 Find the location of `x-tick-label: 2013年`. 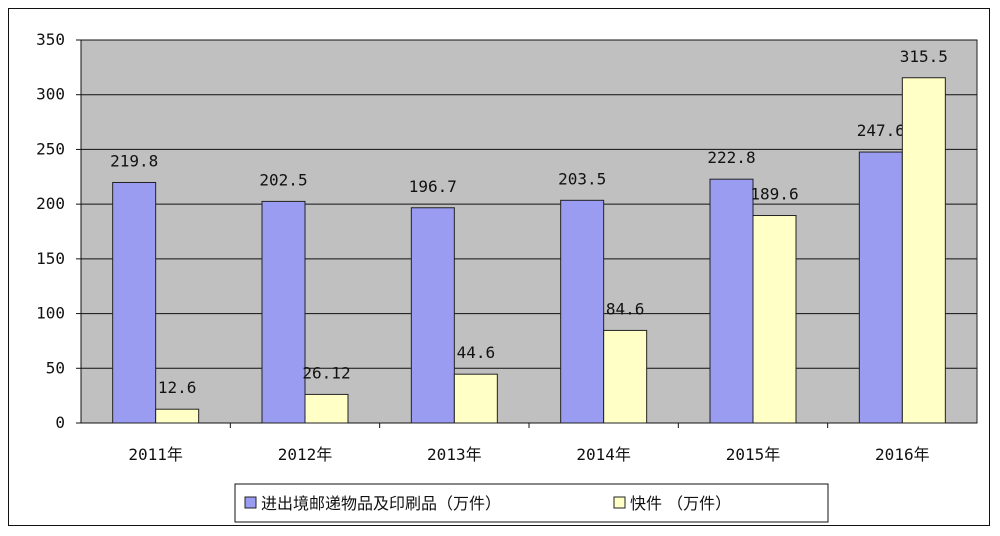

x-tick-label: 2013年 is located at coordinates (454, 454).